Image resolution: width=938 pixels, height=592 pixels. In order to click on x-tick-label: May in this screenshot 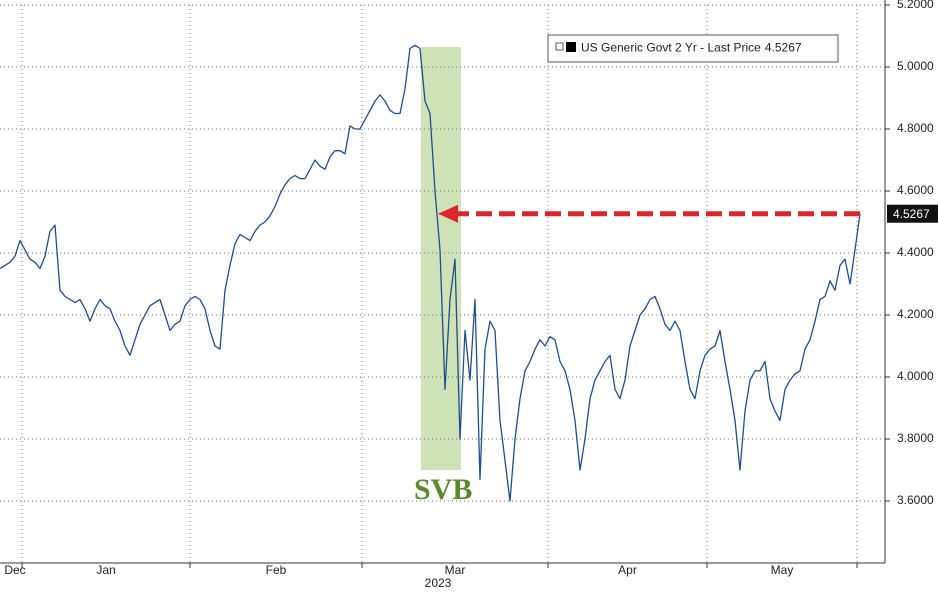, I will do `click(782, 570)`.